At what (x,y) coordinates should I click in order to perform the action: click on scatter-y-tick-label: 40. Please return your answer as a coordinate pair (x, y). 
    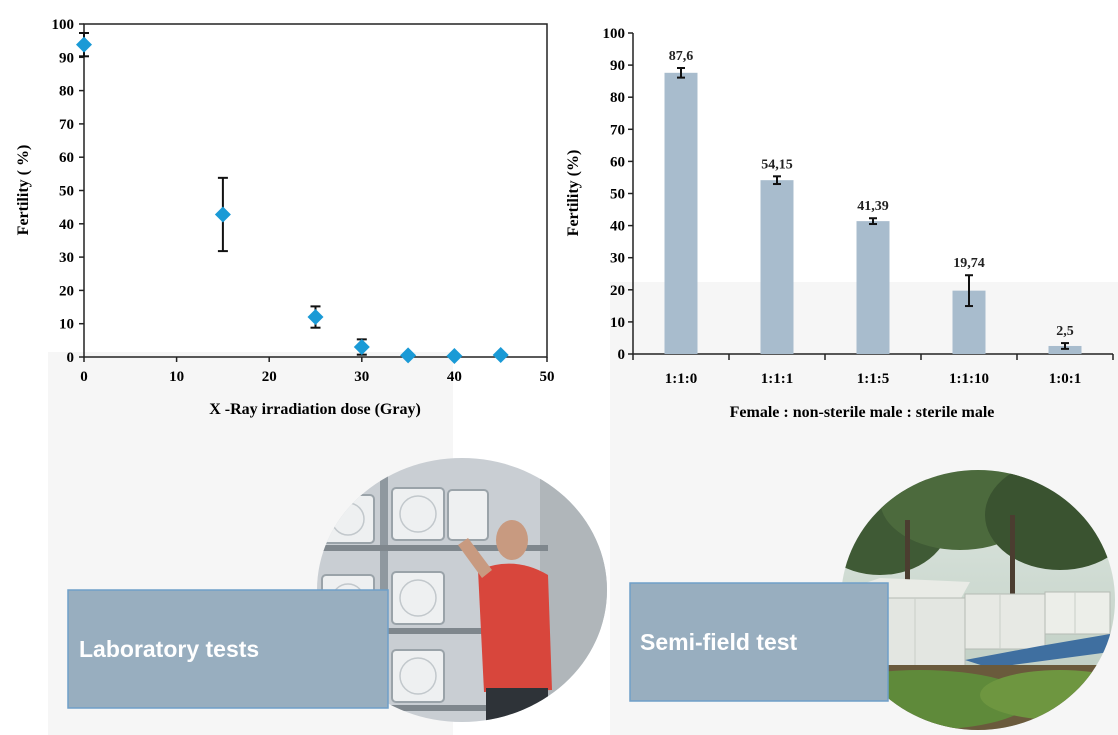
    Looking at the image, I should click on (66, 225).